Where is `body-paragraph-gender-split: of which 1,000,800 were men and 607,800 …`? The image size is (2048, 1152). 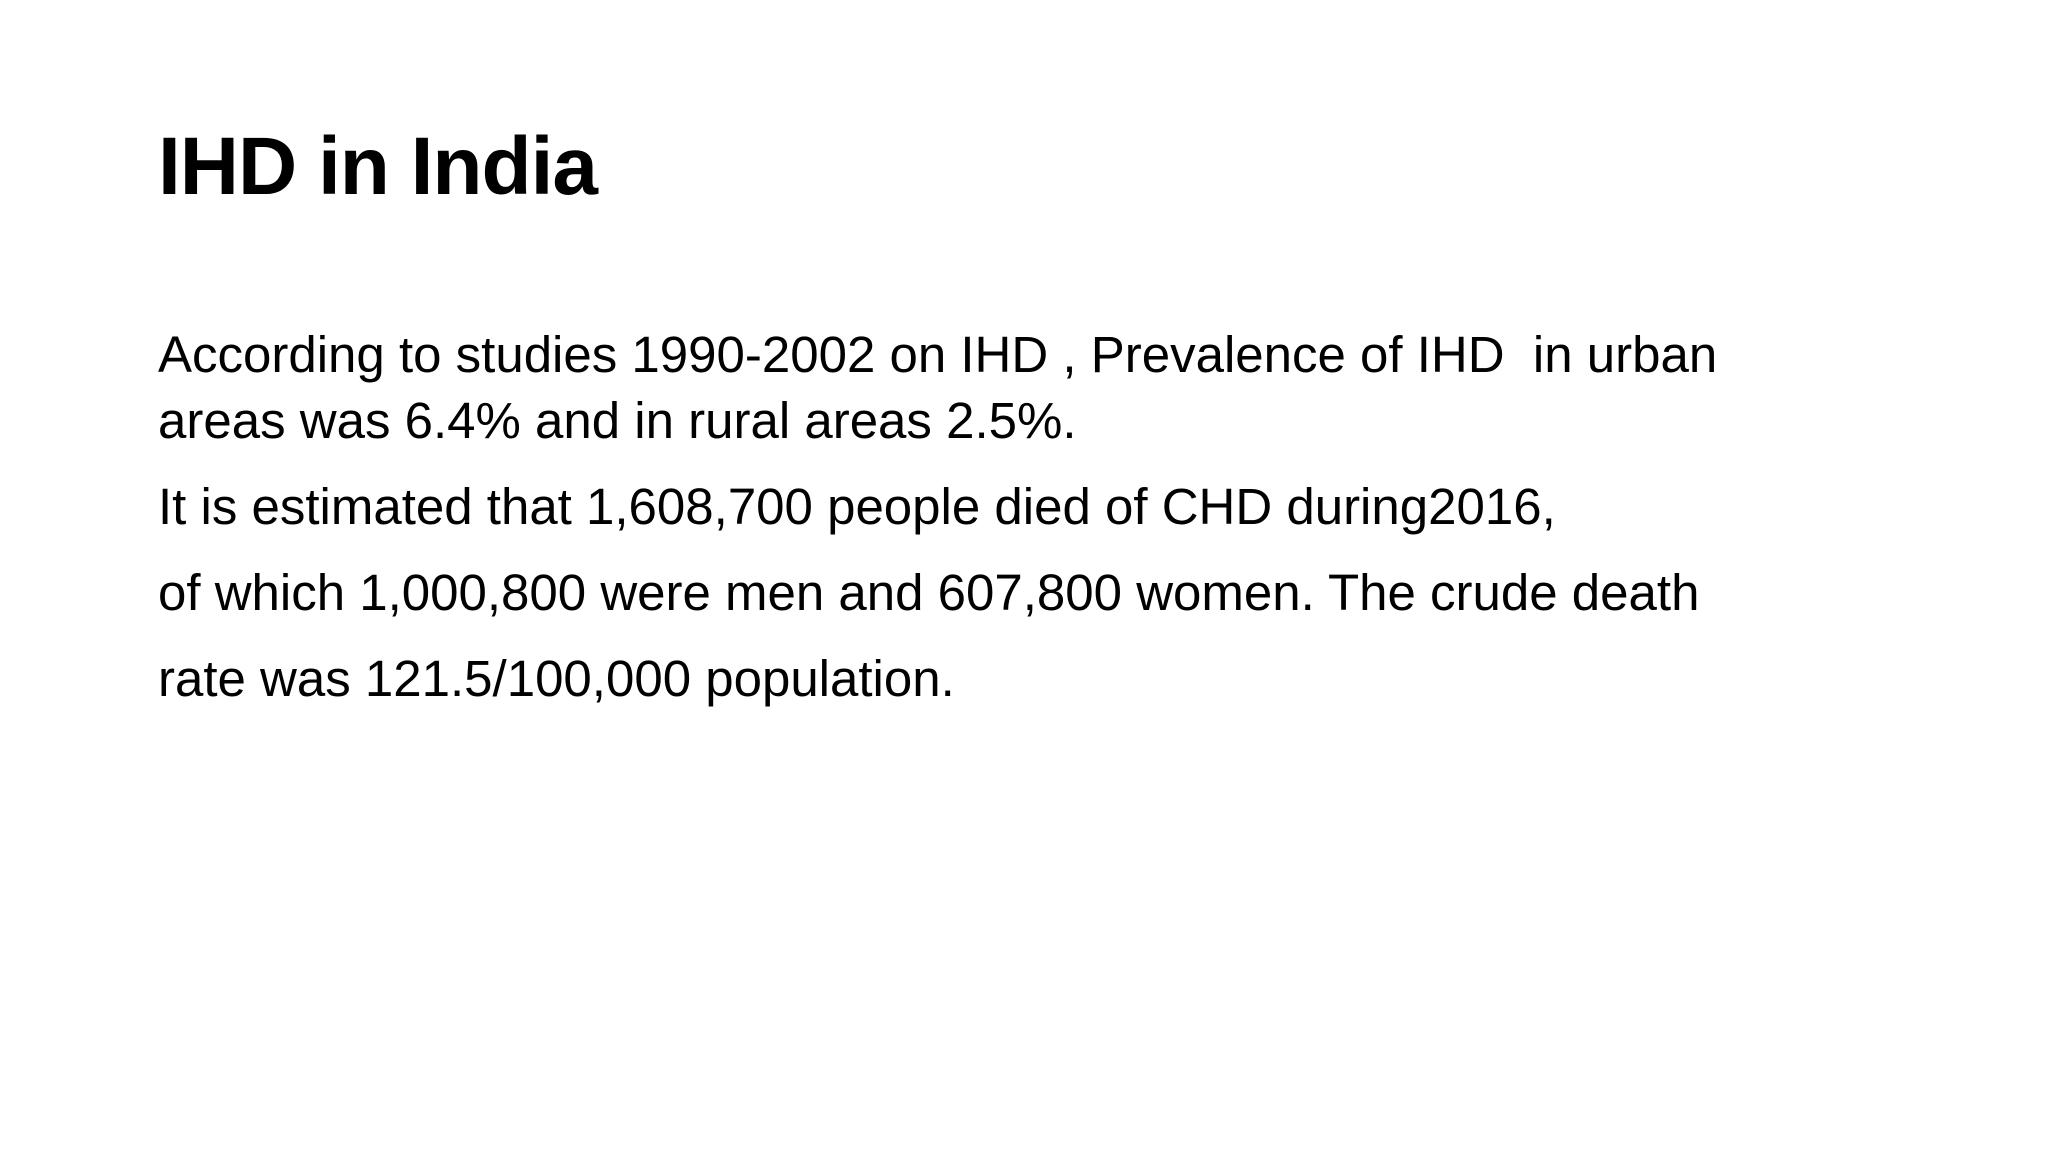
body-paragraph-gender-split: of which 1,000,800 were men and 607,800 … is located at coordinates (1038, 593).